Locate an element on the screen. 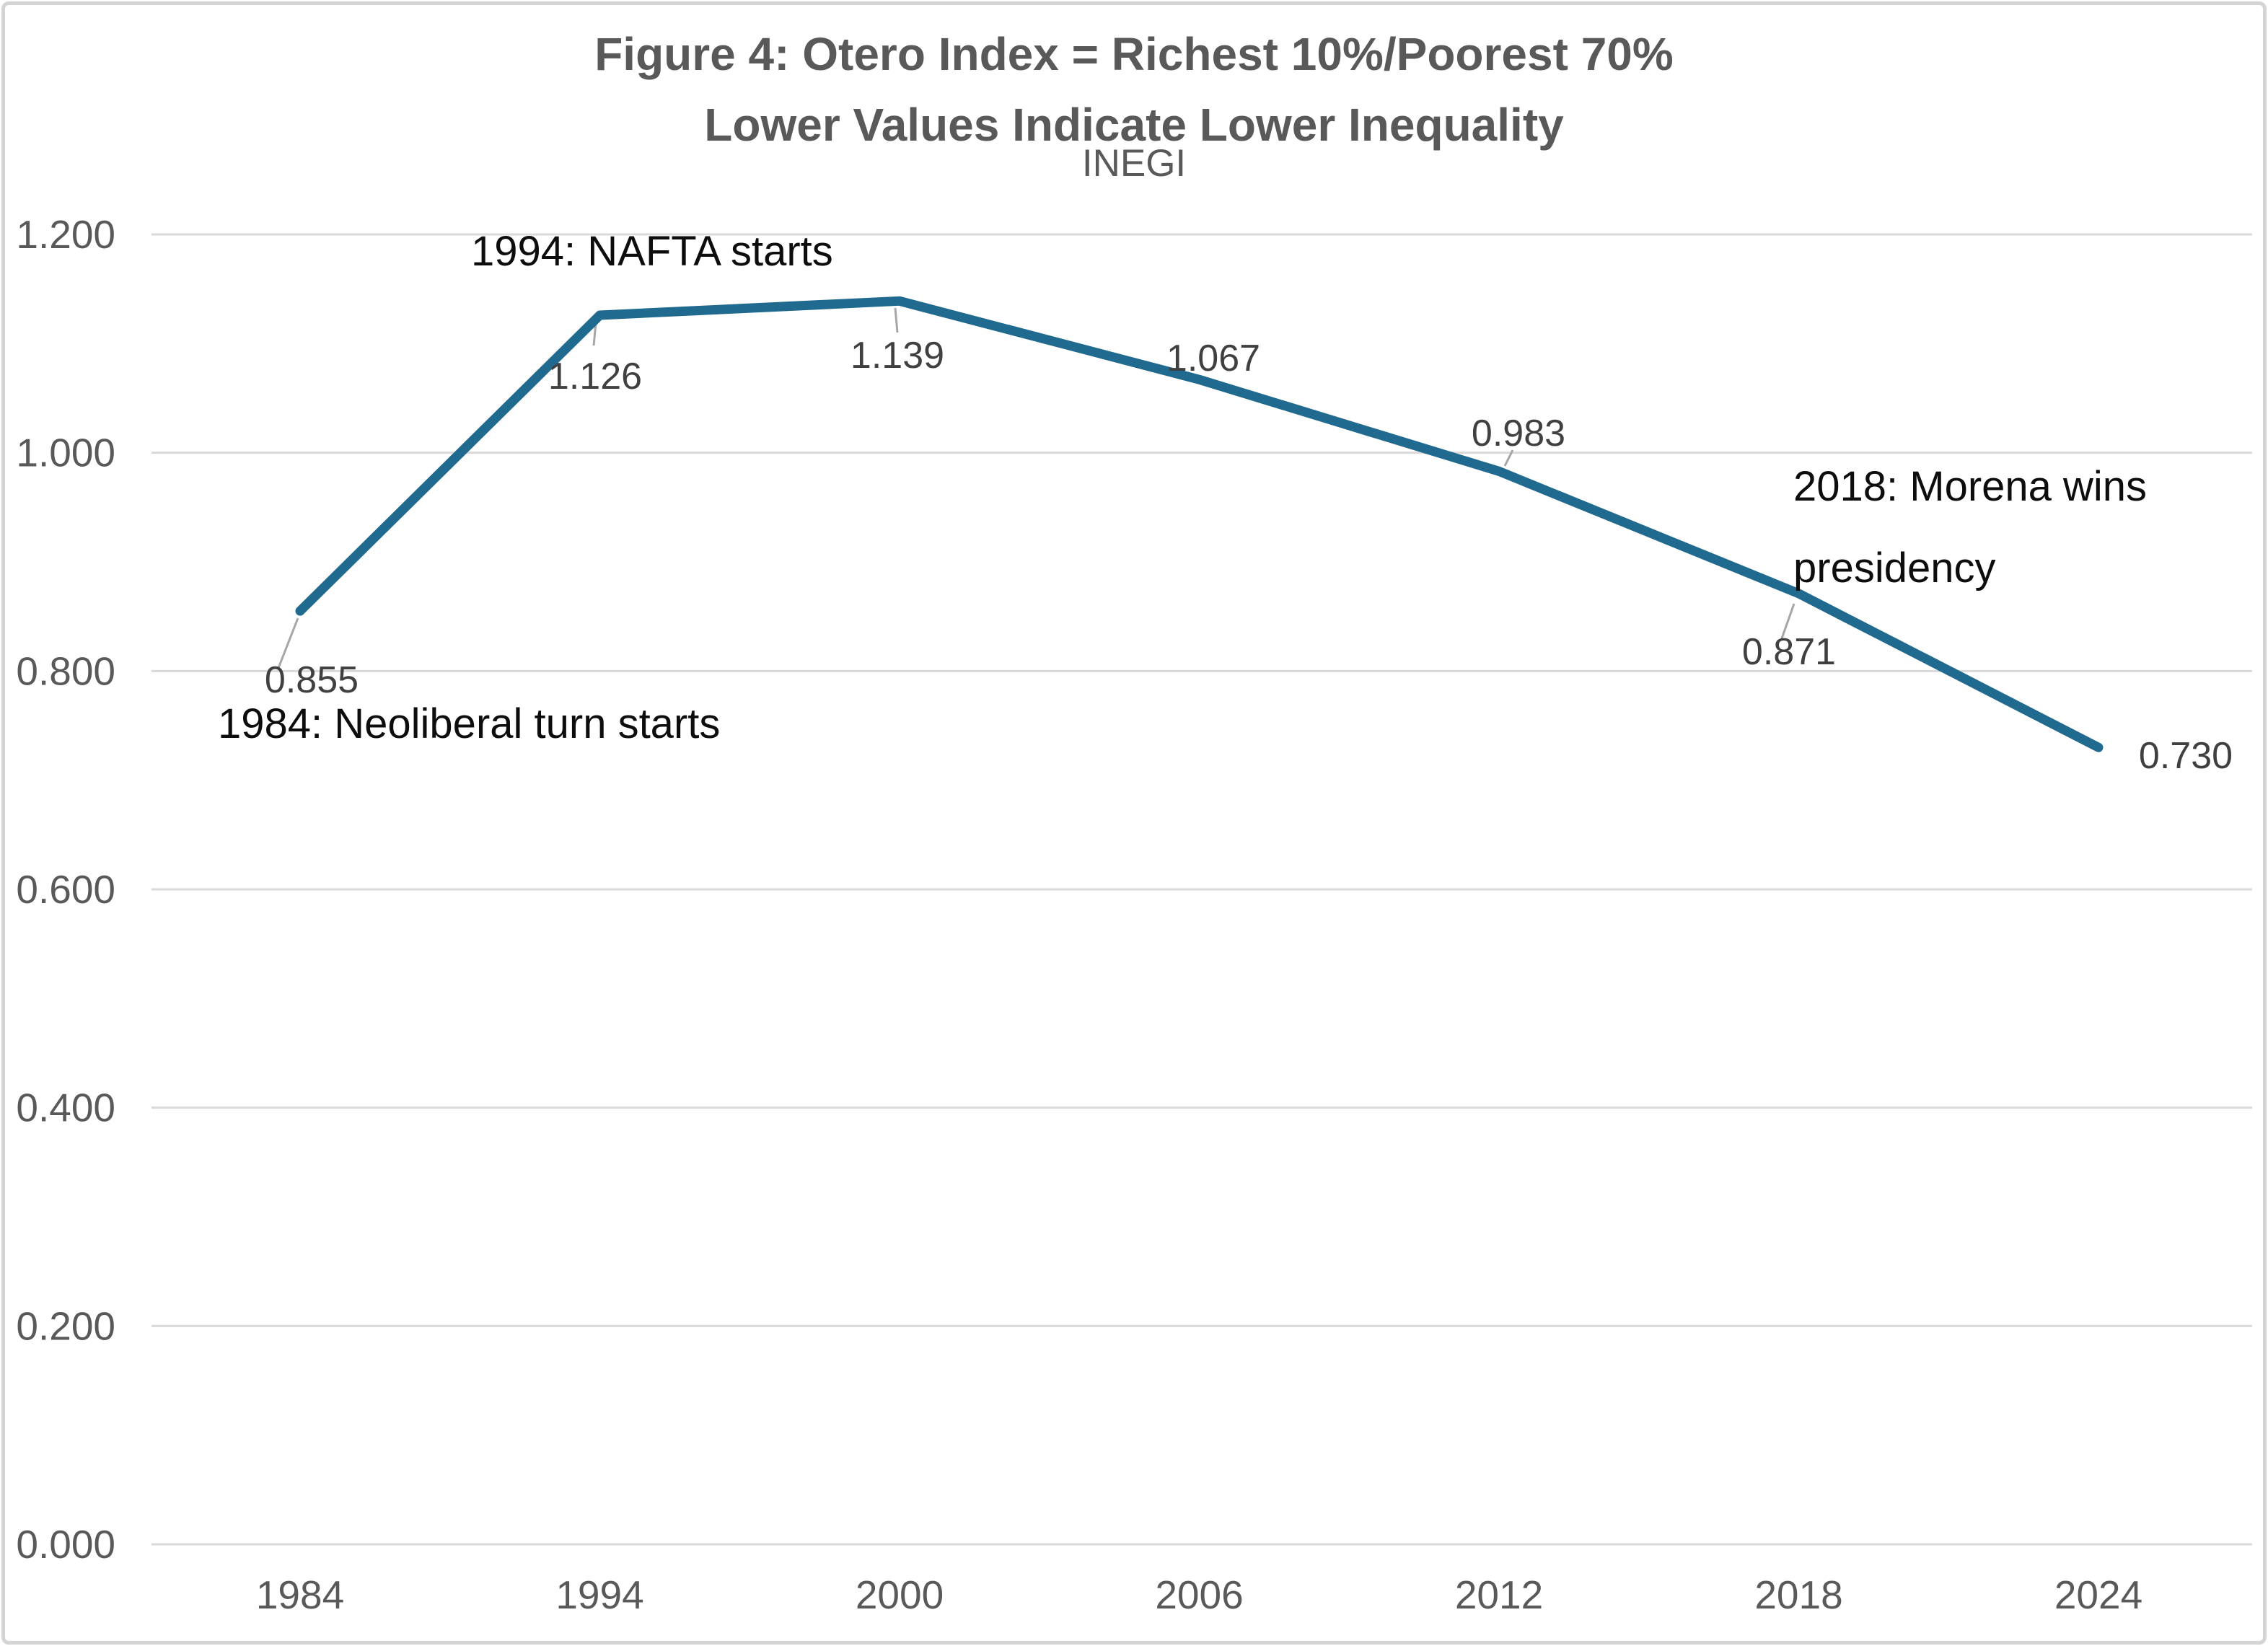 This screenshot has height=1646, width=2268. x-axis-tick-label: 2000 is located at coordinates (900, 1594).